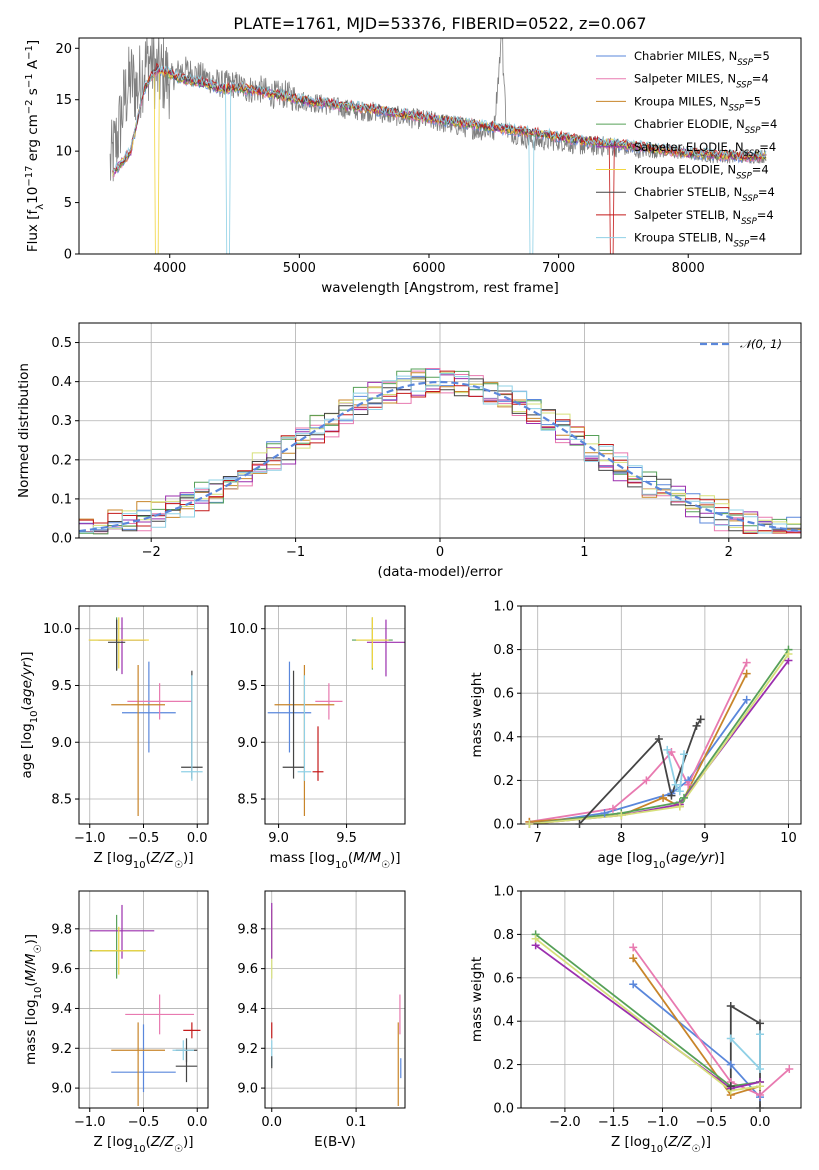  I want to click on panel-6: 0.0 0.1 9.0 9.2 9.4 9.6 9.8 E(B-V), so click(321, 1020).